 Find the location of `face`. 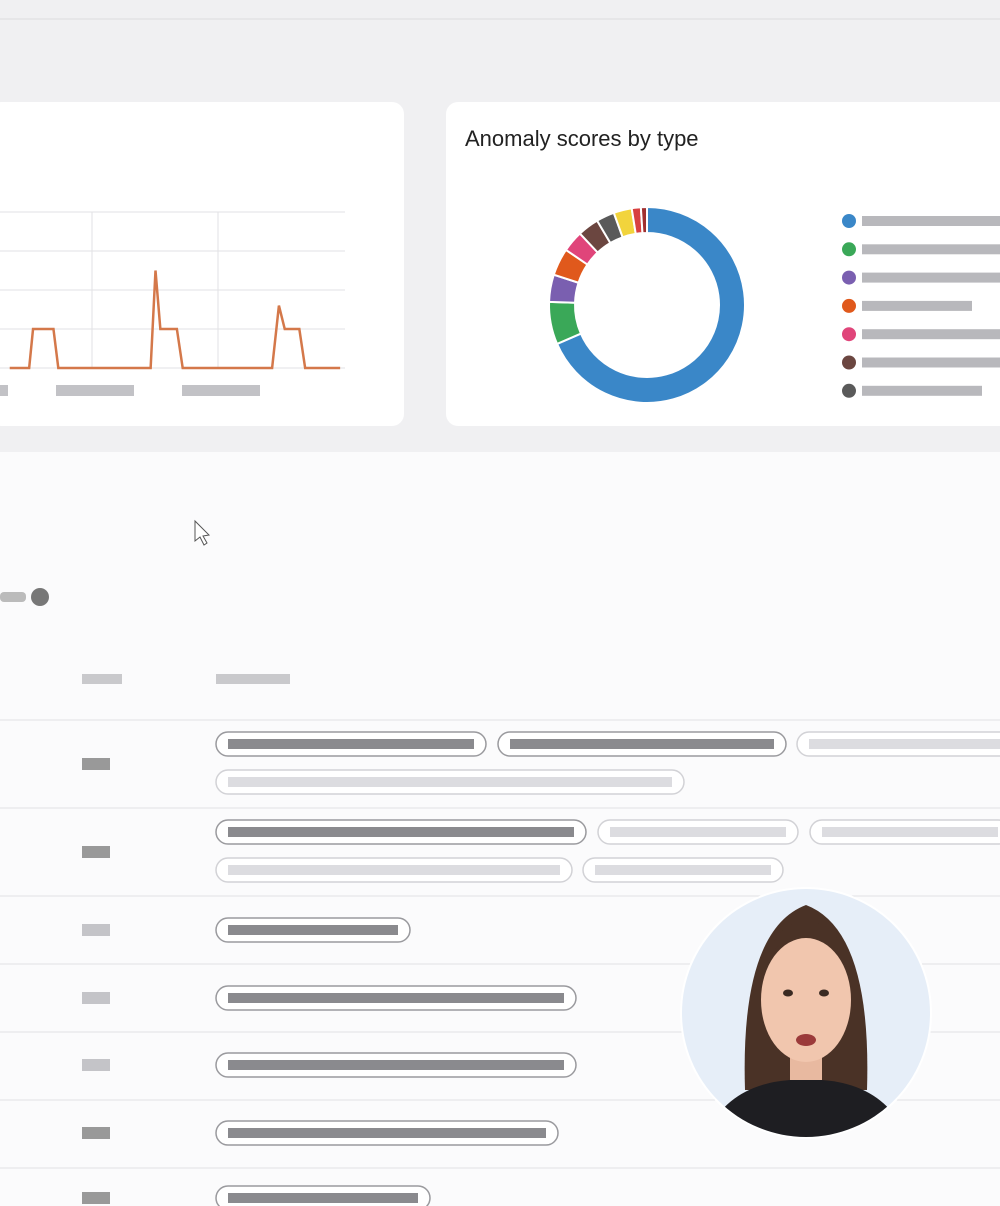

face is located at coordinates (806, 1000).